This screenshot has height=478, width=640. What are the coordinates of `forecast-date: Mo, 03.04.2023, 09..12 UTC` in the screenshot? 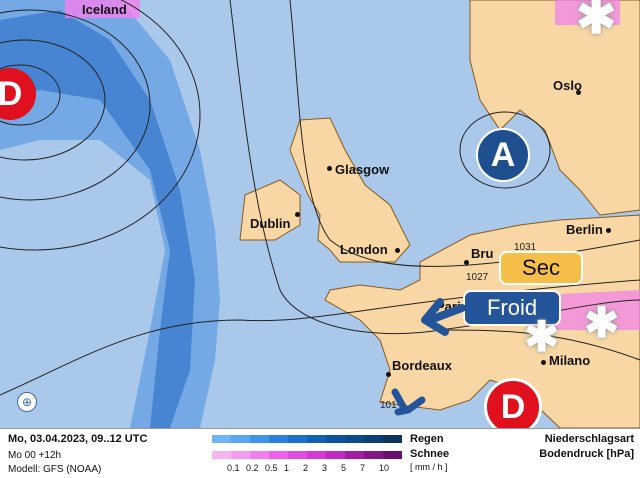 It's located at (78, 439).